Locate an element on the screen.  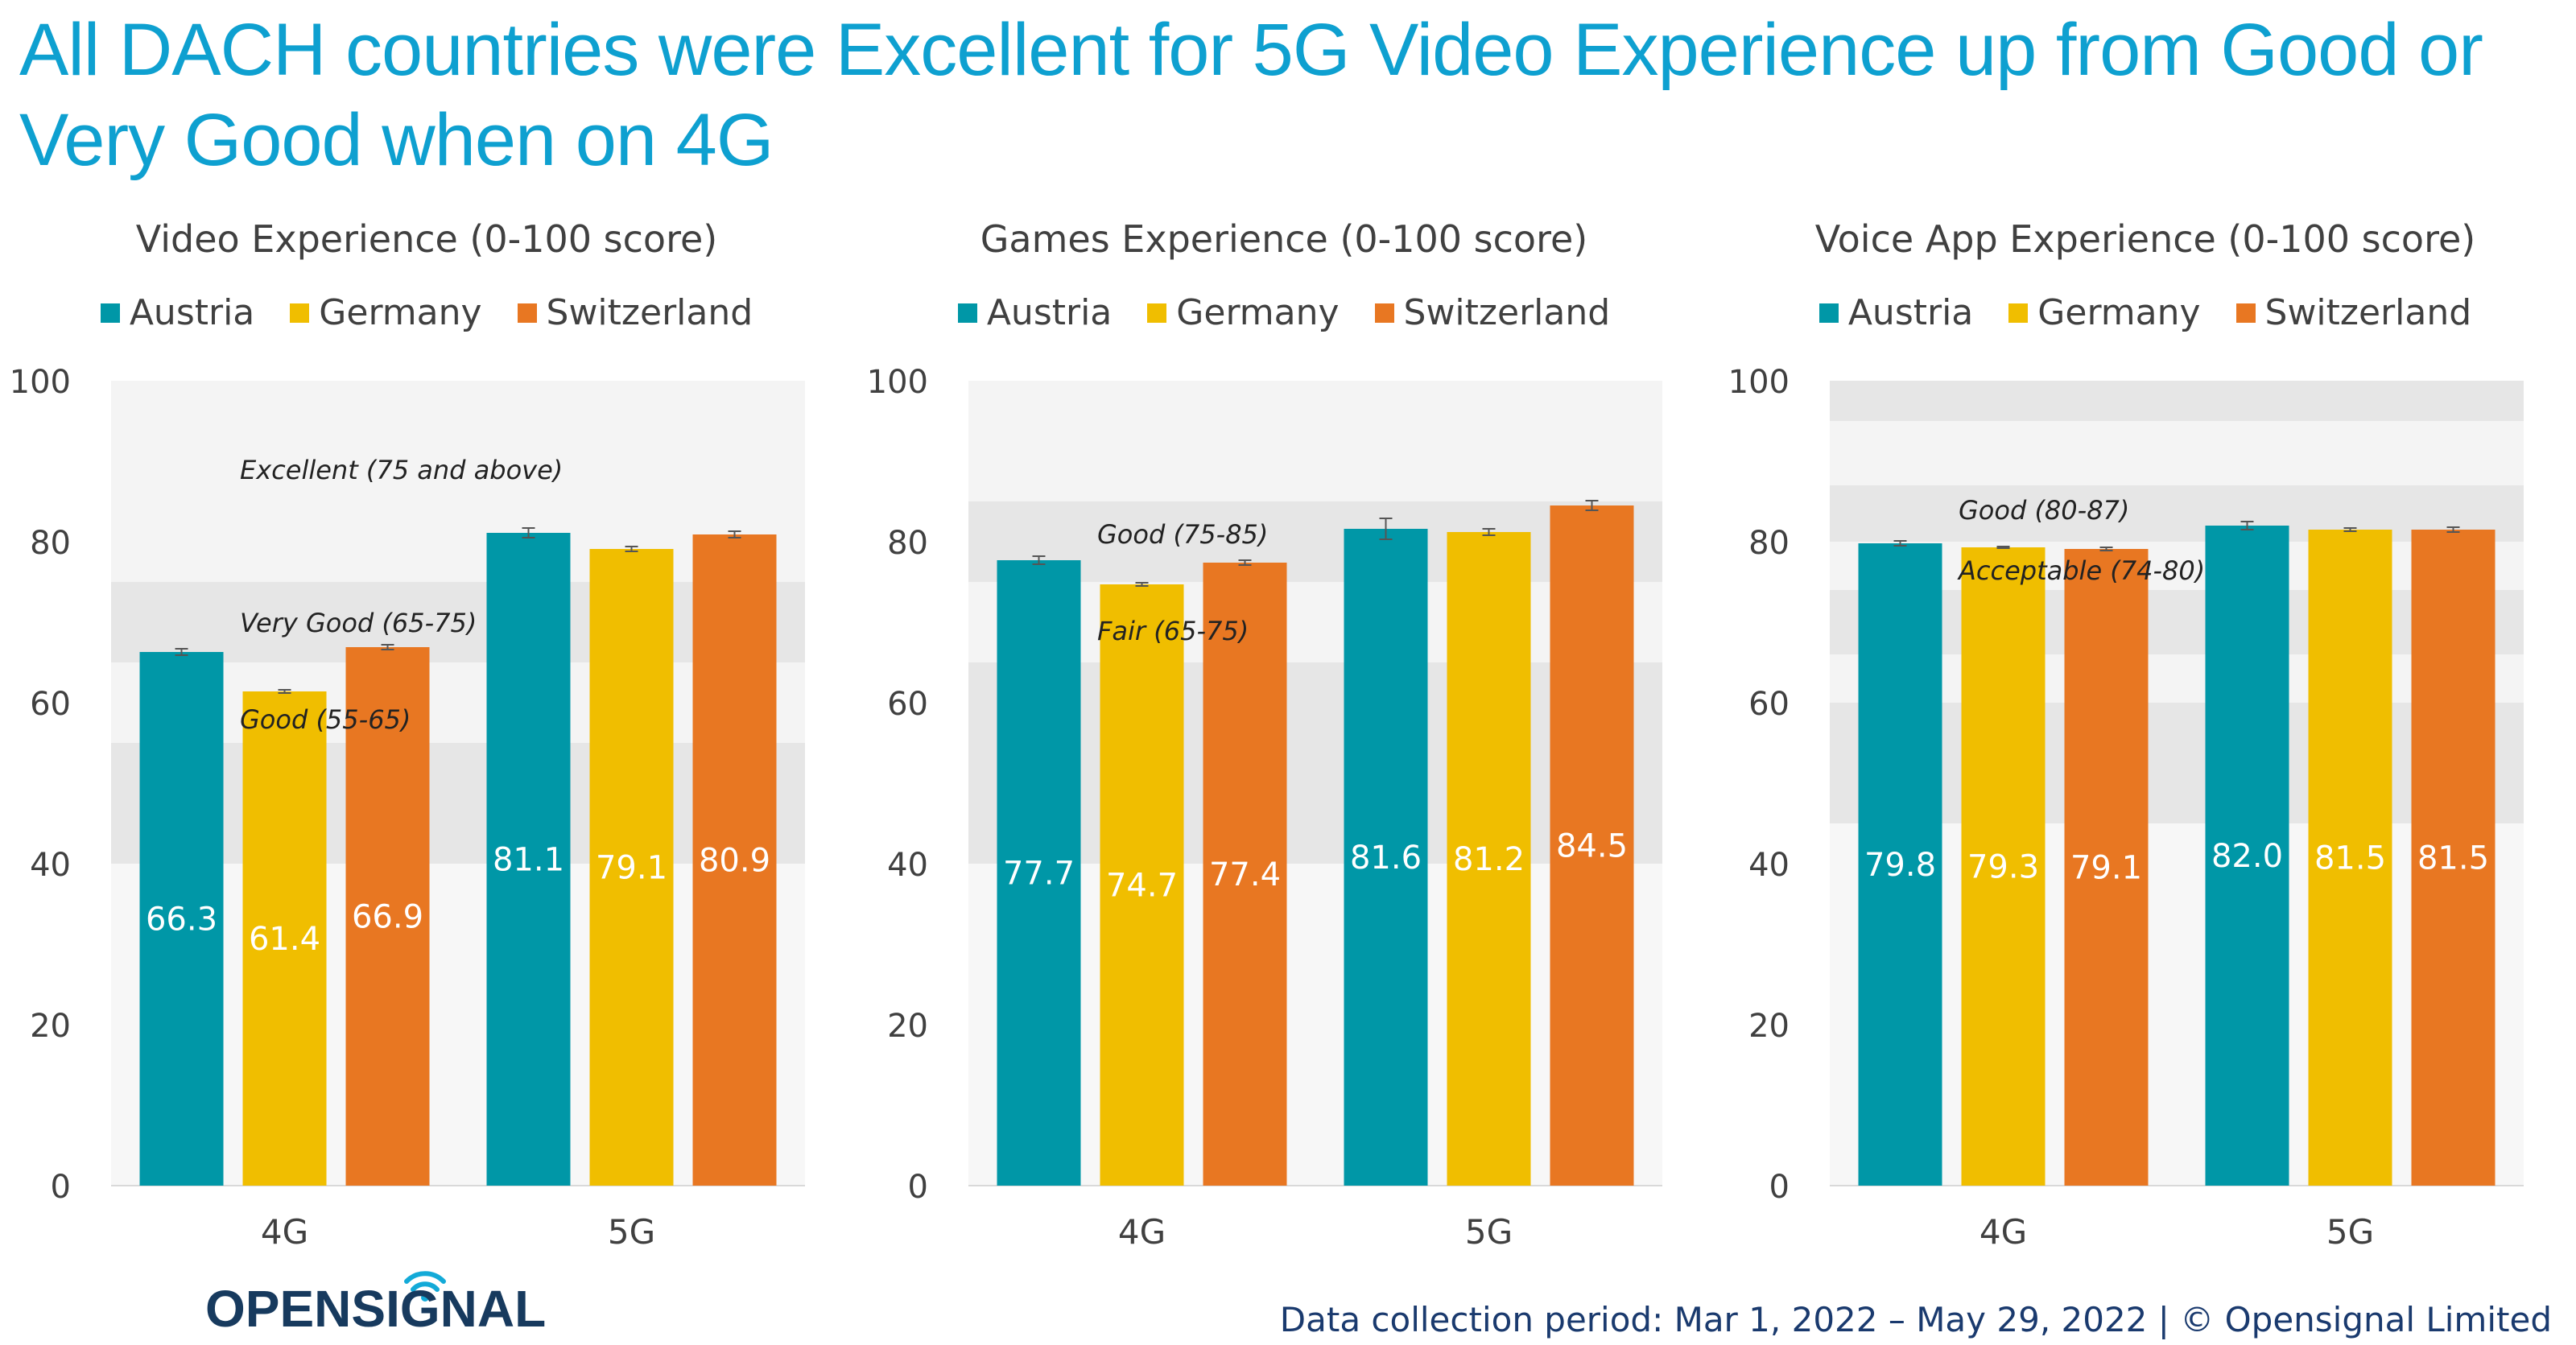
data-label: 79.8 is located at coordinates (1900, 865).